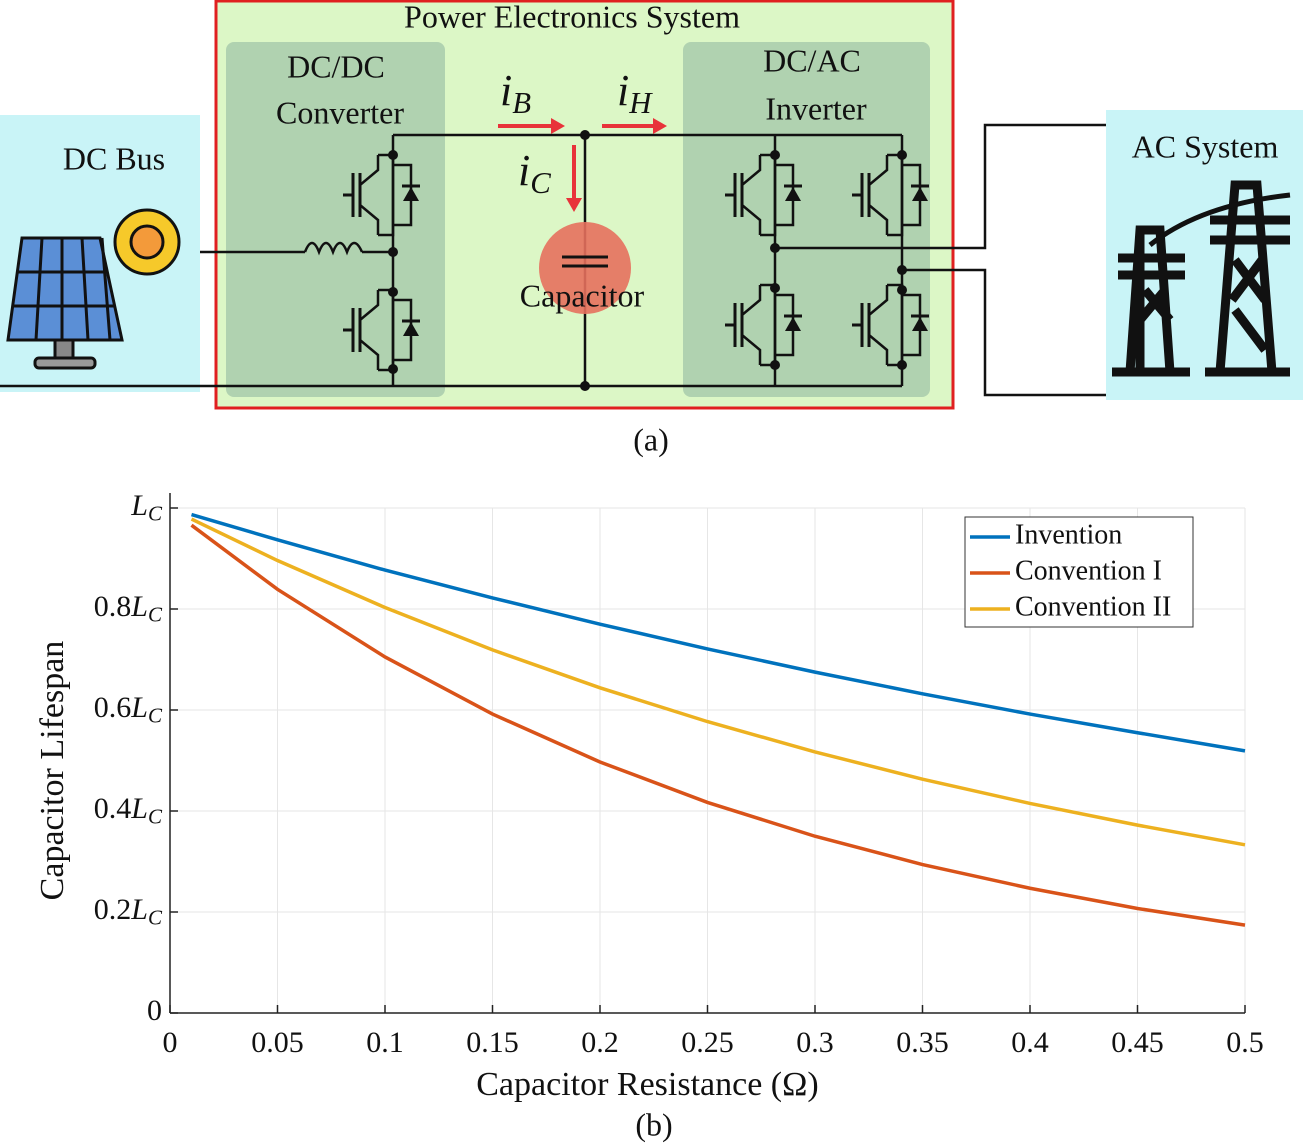 This screenshot has width=1303, height=1147. Describe the element at coordinates (635, 93) in the screenshot. I see `current-label: iH` at that location.